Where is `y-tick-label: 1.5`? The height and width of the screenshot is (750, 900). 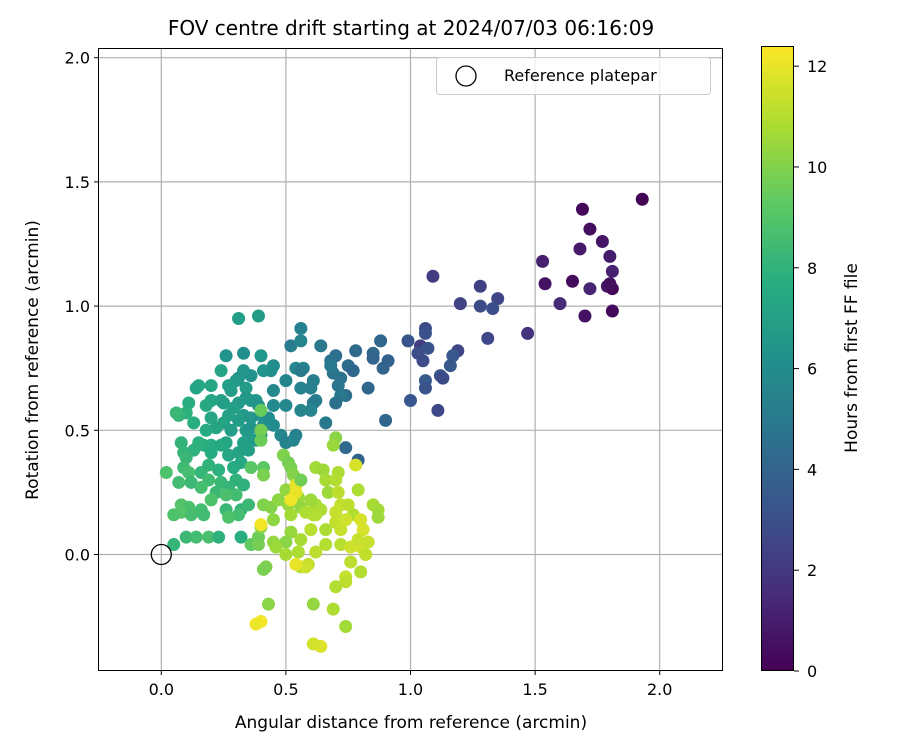 y-tick-label: 1.5 is located at coordinates (77, 182).